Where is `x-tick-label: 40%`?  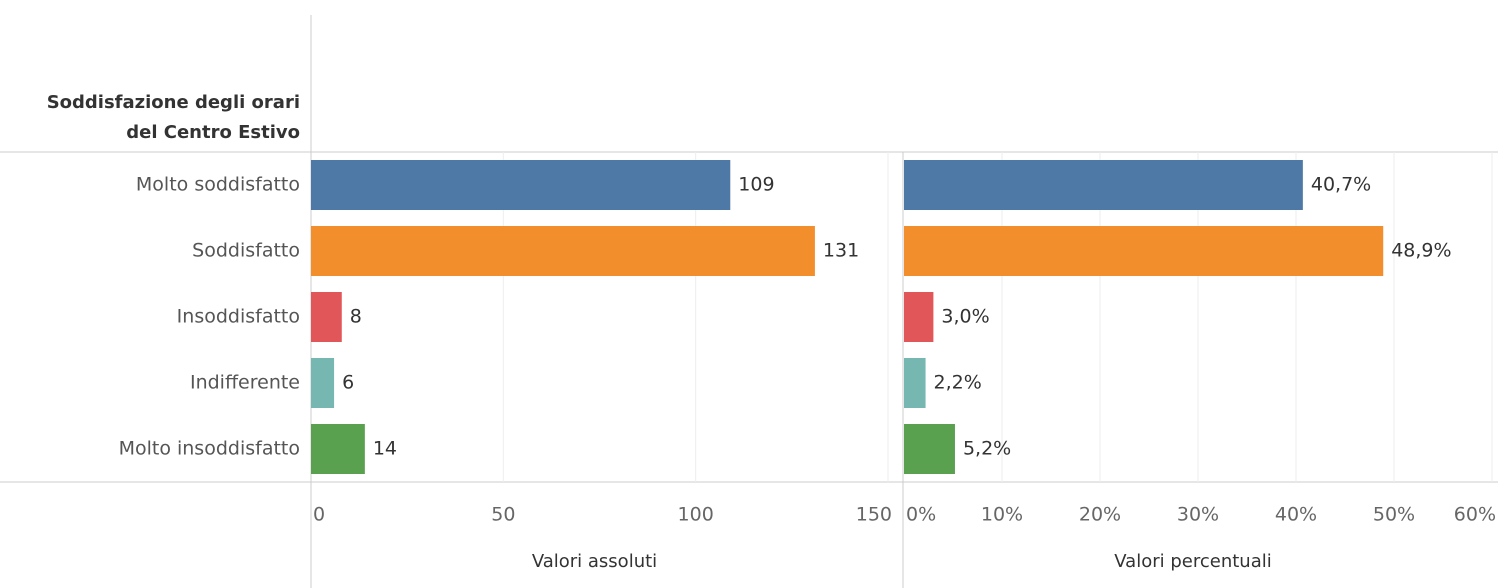 x-tick-label: 40% is located at coordinates (1296, 515).